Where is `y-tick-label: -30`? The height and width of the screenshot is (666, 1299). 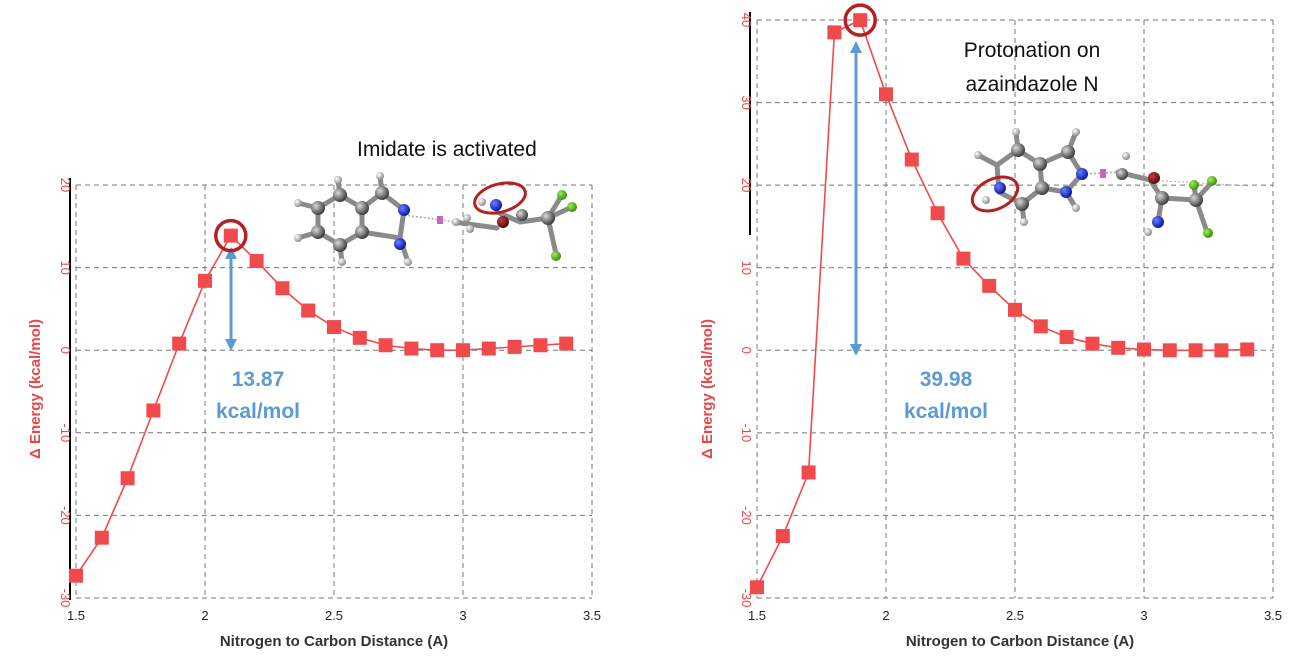
y-tick-label: -30 is located at coordinates (65, 598).